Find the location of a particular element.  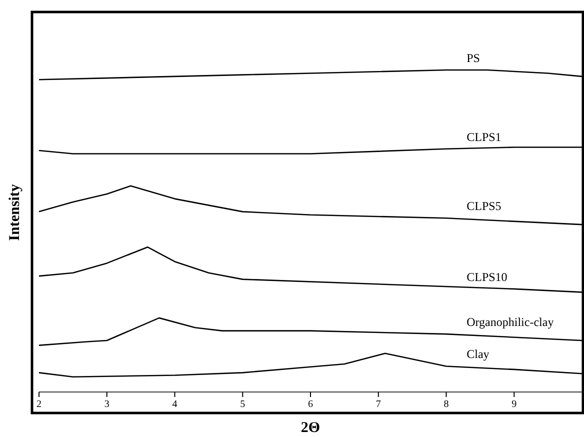

series-label: Organophilic-clay is located at coordinates (510, 322).